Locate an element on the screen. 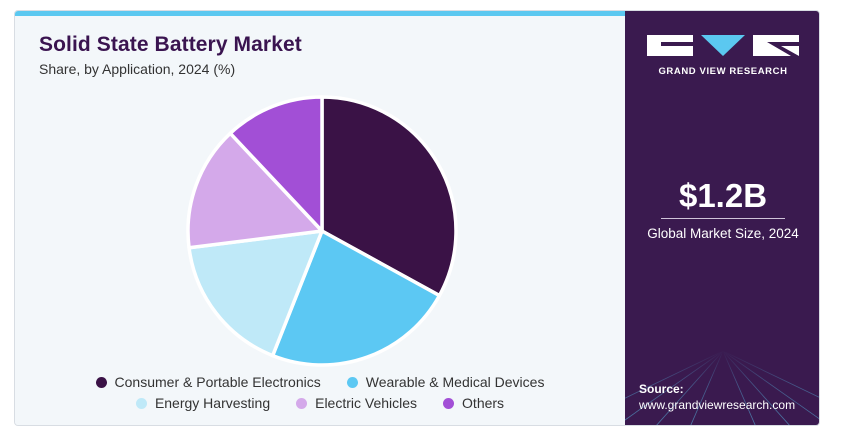 Image resolution: width=847 pixels, height=435 pixels. source-link: www.grandviewresearch.com is located at coordinates (717, 405).